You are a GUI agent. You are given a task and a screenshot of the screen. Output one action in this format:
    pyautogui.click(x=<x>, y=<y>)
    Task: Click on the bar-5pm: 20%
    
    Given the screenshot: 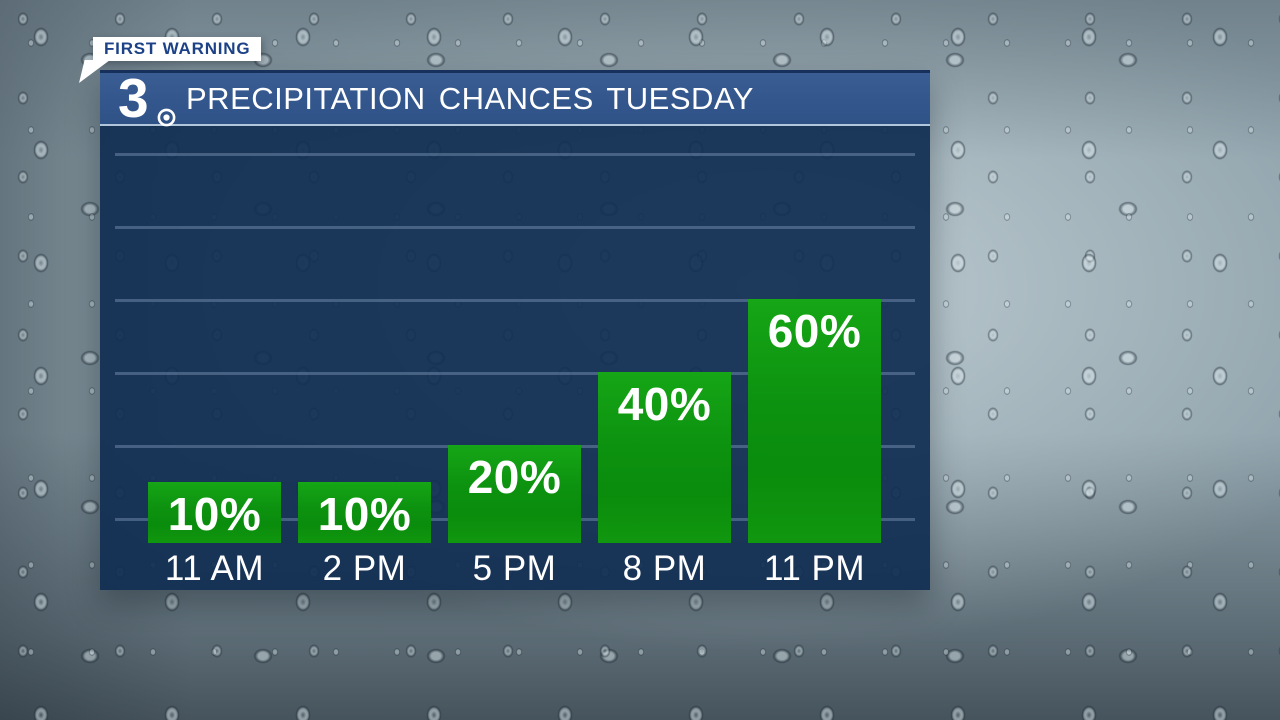 What is the action you would take?
    pyautogui.click(x=514, y=494)
    